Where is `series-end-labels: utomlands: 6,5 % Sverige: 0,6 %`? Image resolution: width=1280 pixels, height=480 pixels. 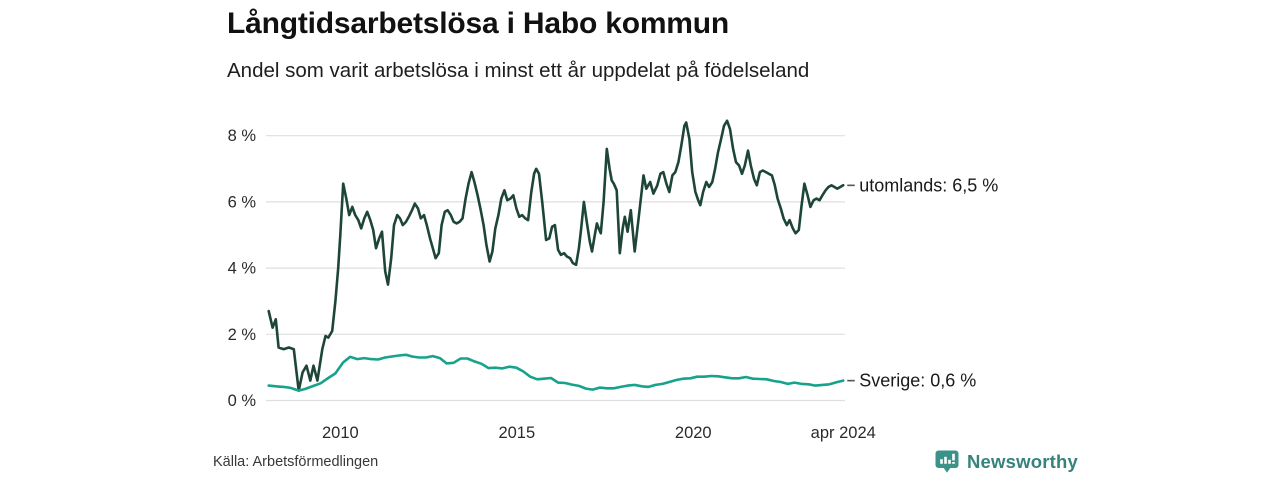 series-end-labels: utomlands: 6,5 % Sverige: 0,6 % is located at coordinates (922, 283).